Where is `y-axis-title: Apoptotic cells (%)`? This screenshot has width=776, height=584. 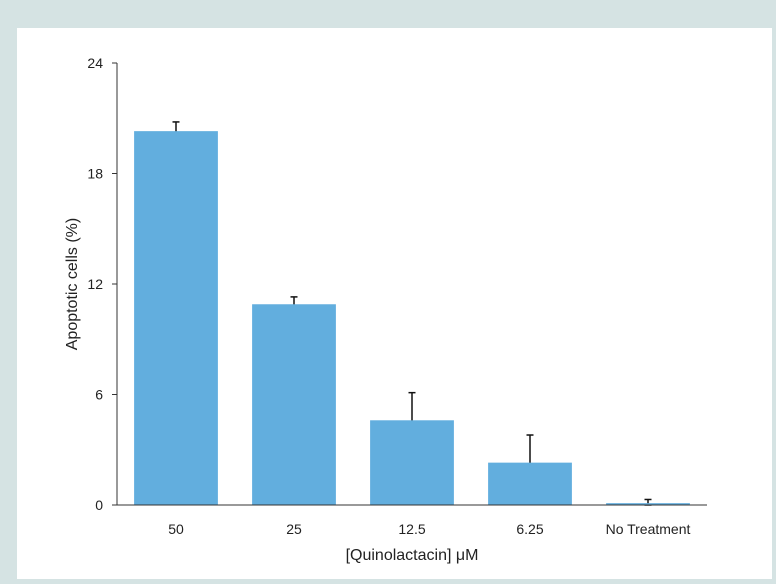 y-axis-title: Apoptotic cells (%) is located at coordinates (72, 284).